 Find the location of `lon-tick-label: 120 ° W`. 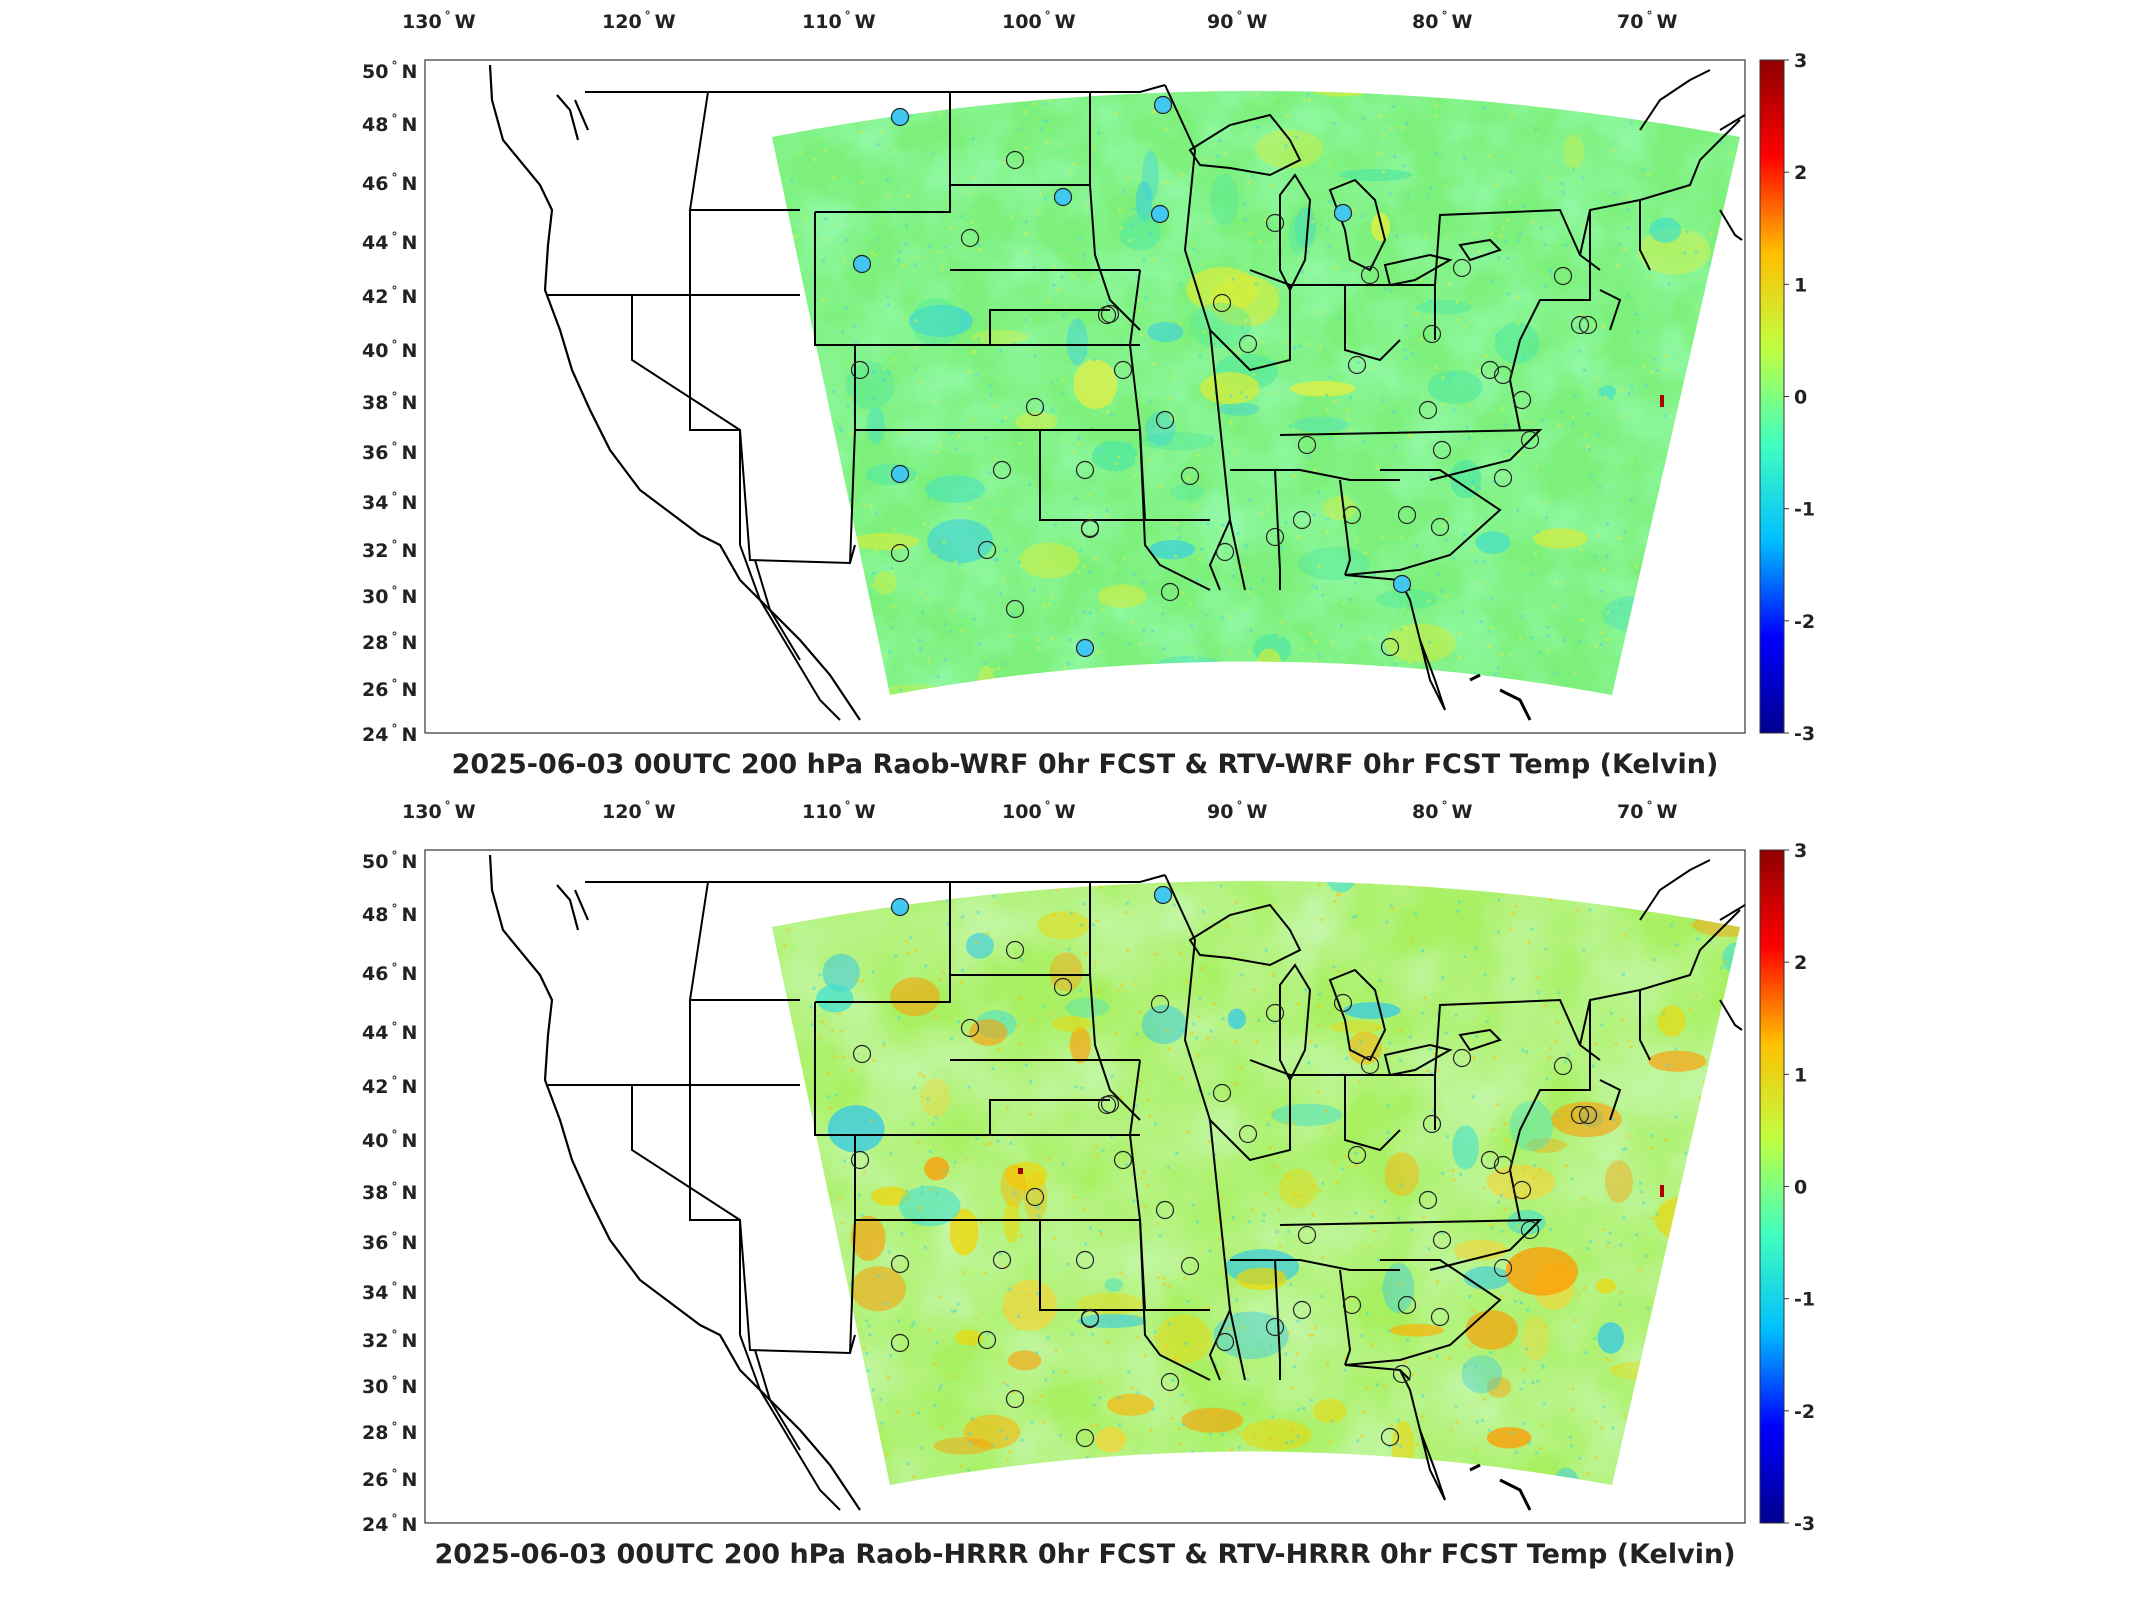

lon-tick-label: 120 ° W is located at coordinates (639, 811).